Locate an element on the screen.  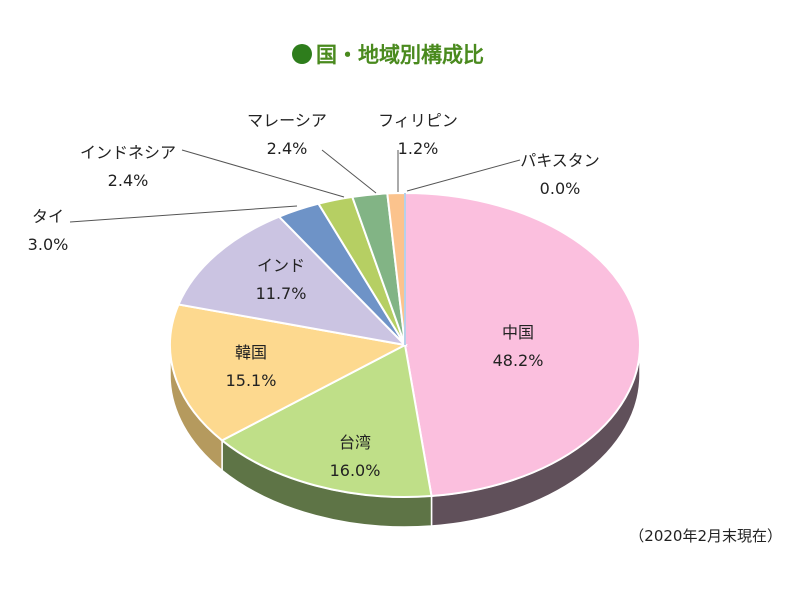
slice-label-name-2: 韓国 is located at coordinates (251, 352).